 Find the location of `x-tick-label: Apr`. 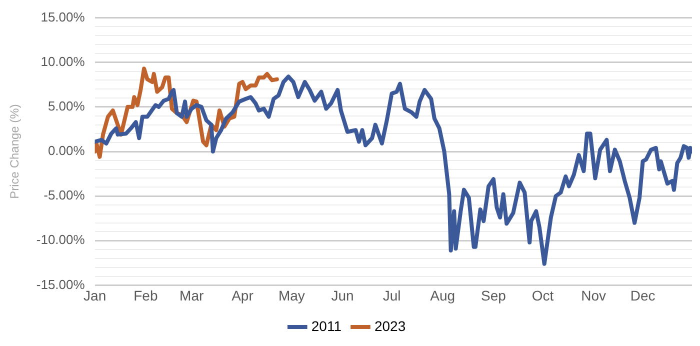

x-tick-label: Apr is located at coordinates (243, 295).